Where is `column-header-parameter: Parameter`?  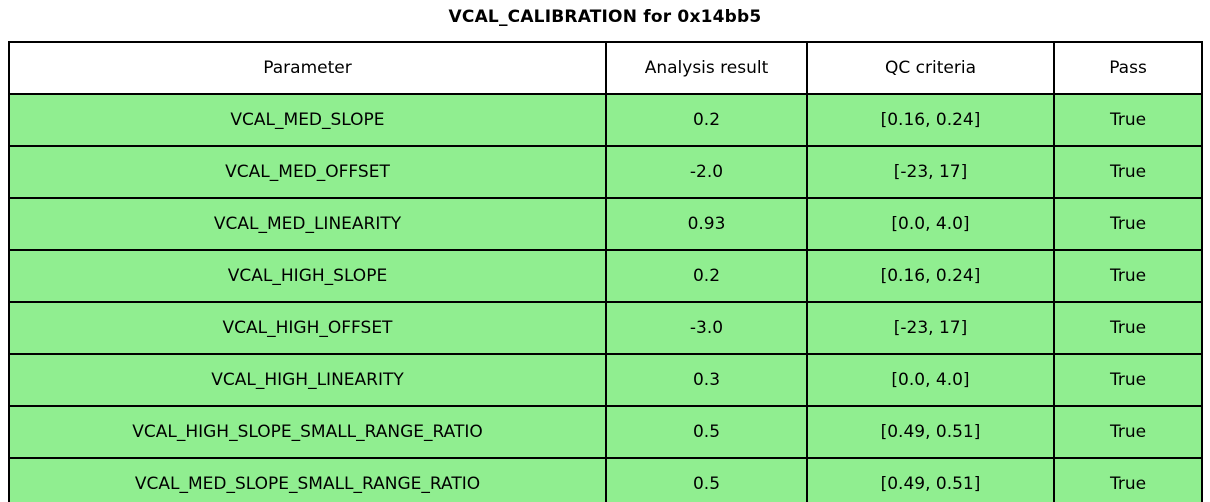
column-header-parameter: Parameter is located at coordinates (307, 68).